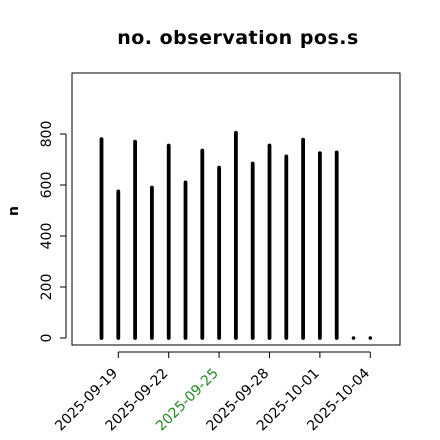 This screenshot has height=440, width=440. What do you see at coordinates (238, 38) in the screenshot?
I see `chart-title: no. observation pos.s` at bounding box center [238, 38].